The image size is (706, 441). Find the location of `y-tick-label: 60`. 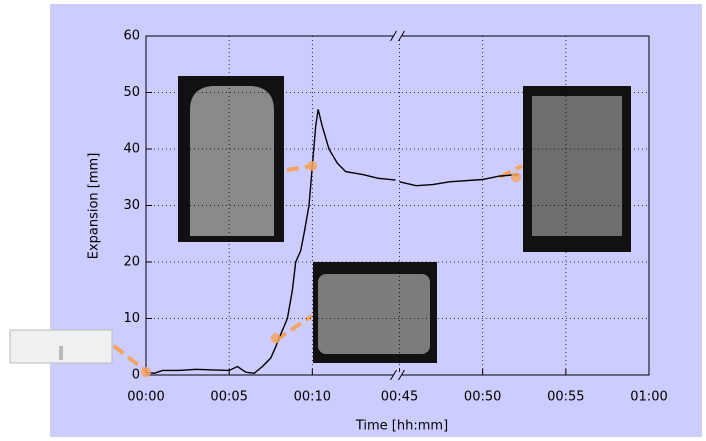

y-tick-label: 60 is located at coordinates (131, 36).